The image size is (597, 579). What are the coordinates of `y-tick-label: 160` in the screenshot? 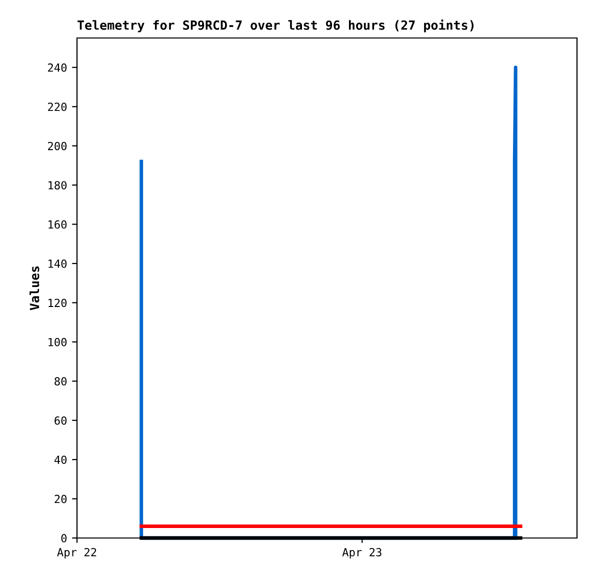 It's located at (57, 224).